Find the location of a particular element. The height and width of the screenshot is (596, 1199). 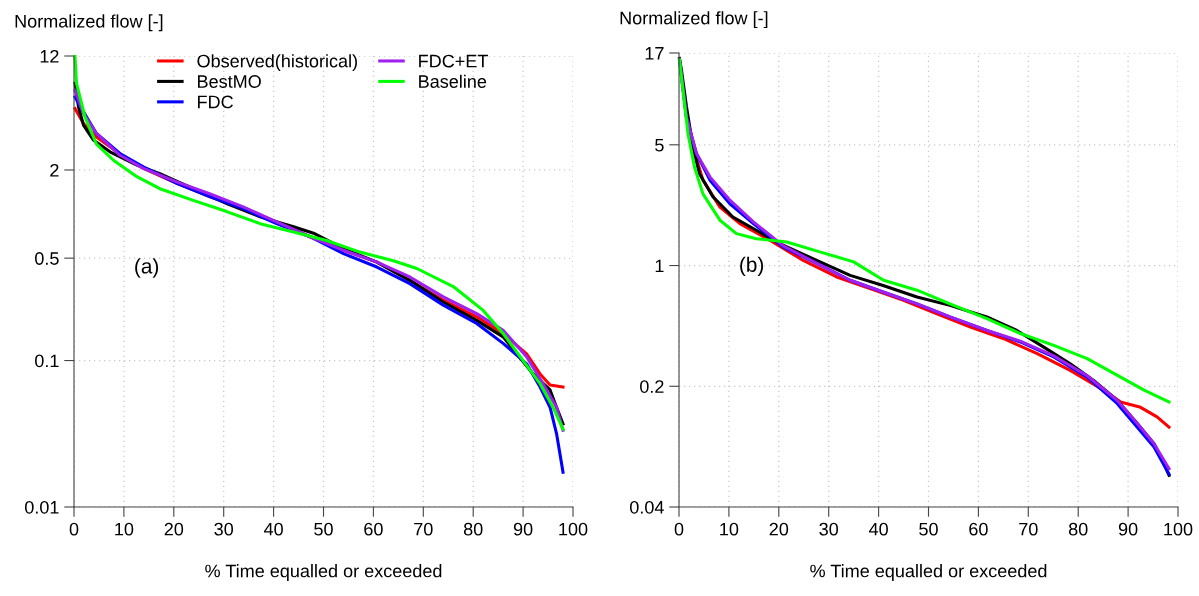

annotation: (b) is located at coordinates (752, 266).